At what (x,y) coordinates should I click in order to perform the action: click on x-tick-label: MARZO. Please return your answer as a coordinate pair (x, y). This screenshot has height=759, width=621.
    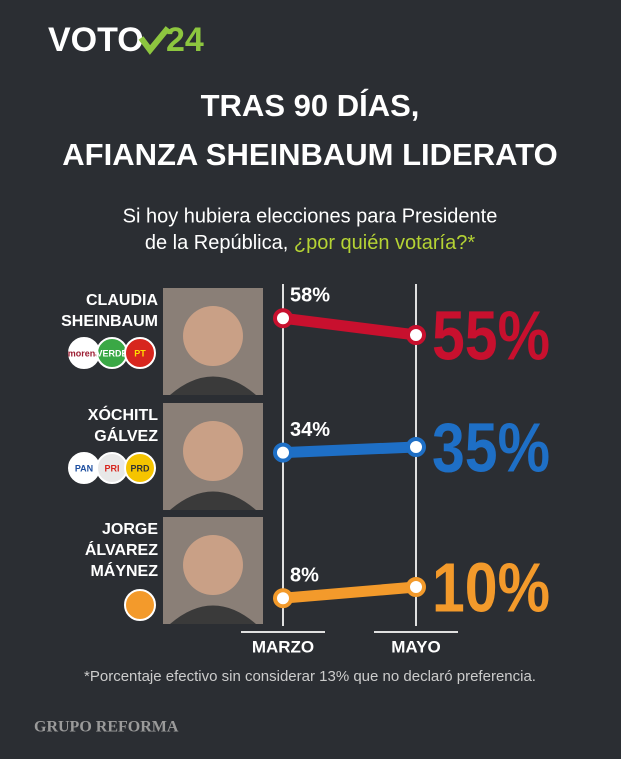
    Looking at the image, I should click on (283, 646).